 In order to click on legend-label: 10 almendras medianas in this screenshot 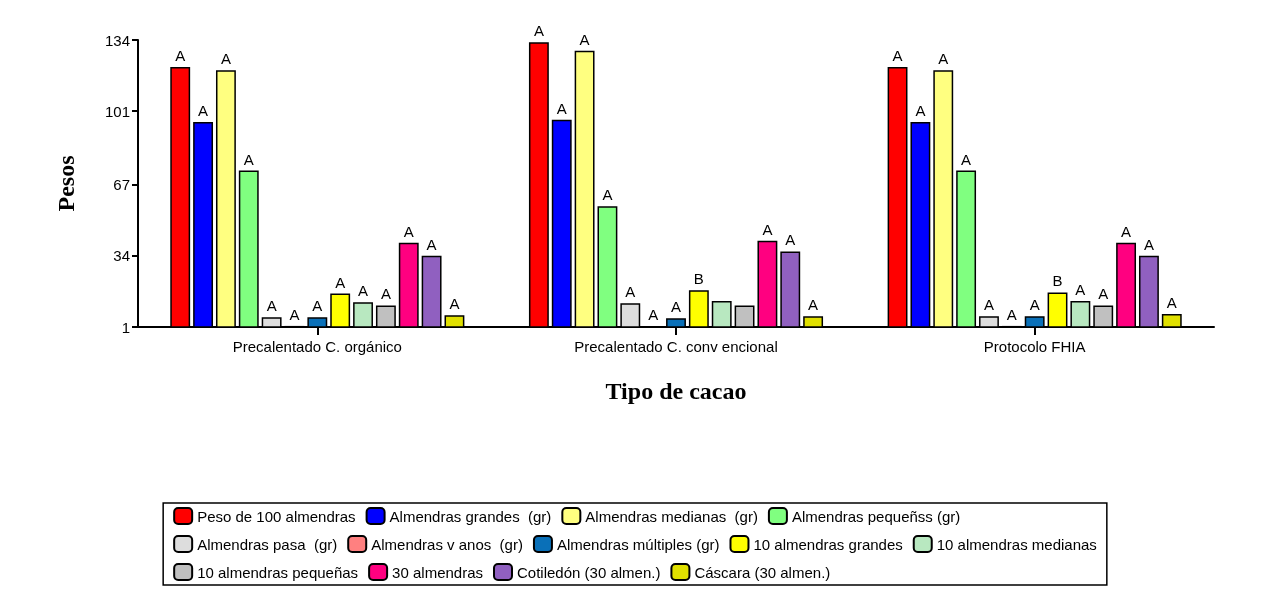, I will do `click(1016, 544)`.